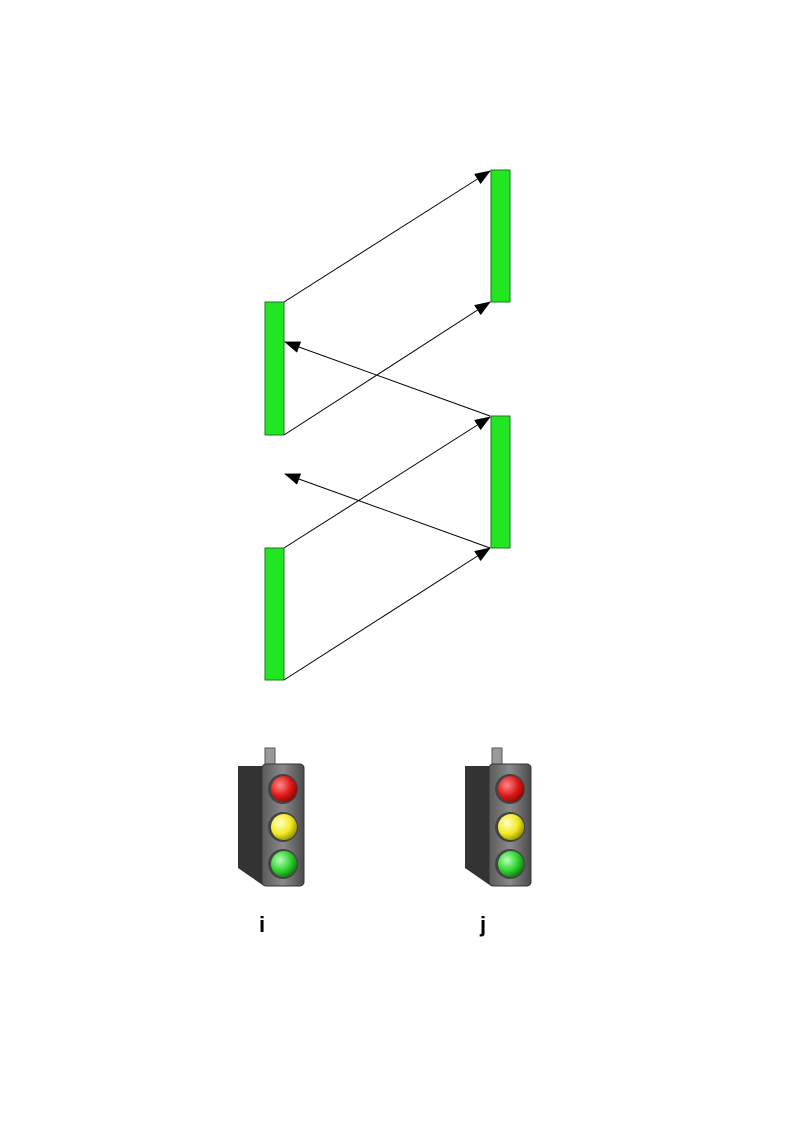 The width and height of the screenshot is (794, 1123). What do you see at coordinates (262, 924) in the screenshot?
I see `node-label-i: i` at bounding box center [262, 924].